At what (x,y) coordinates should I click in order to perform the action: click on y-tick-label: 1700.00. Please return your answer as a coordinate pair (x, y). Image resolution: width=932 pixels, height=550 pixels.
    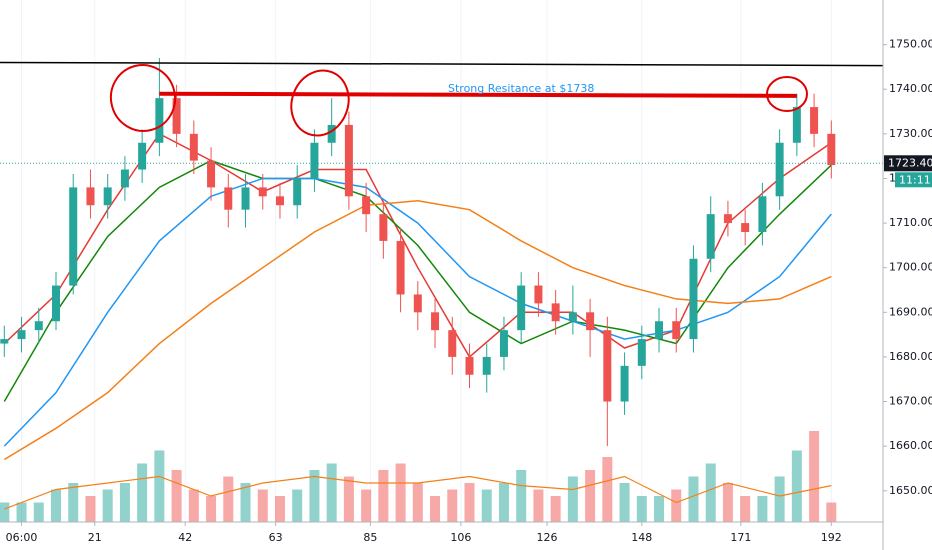
    Looking at the image, I should click on (910, 267).